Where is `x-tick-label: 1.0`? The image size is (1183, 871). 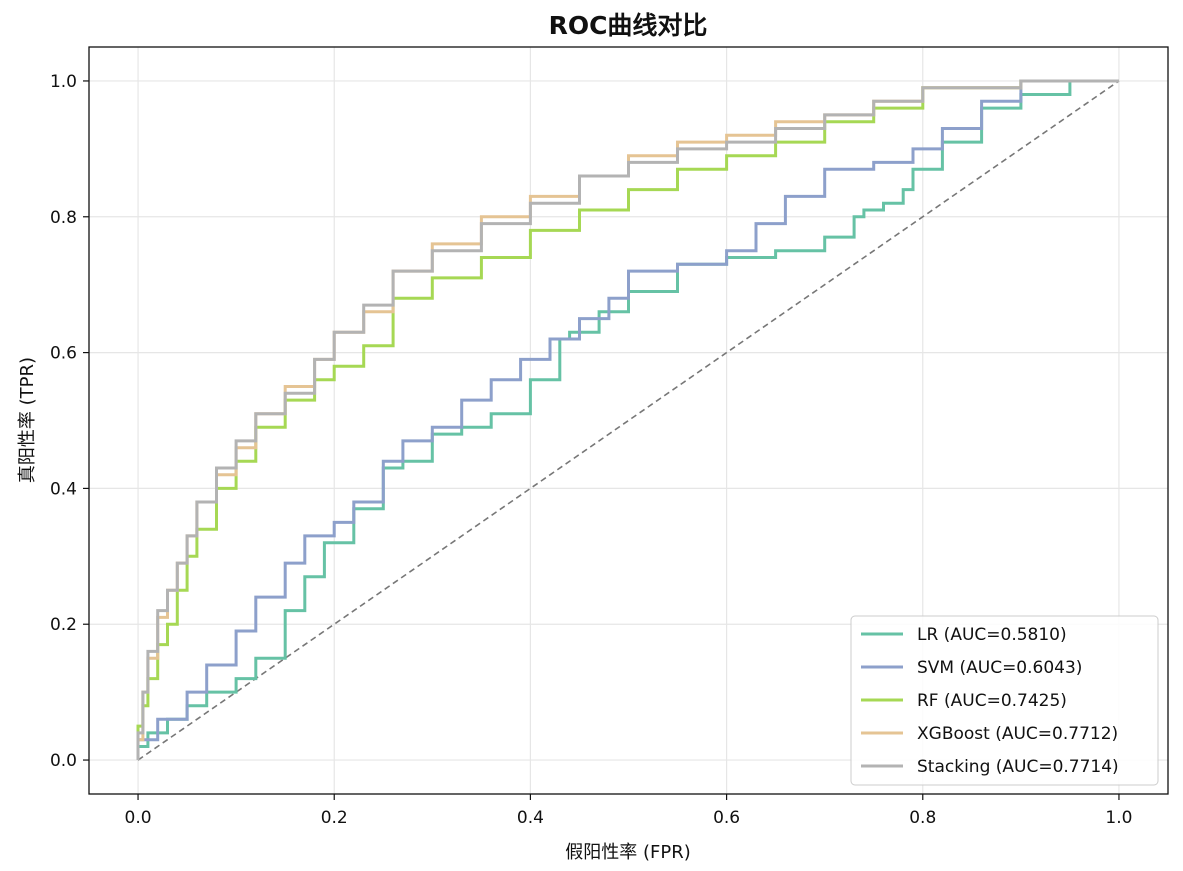 x-tick-label: 1.0 is located at coordinates (1118, 818).